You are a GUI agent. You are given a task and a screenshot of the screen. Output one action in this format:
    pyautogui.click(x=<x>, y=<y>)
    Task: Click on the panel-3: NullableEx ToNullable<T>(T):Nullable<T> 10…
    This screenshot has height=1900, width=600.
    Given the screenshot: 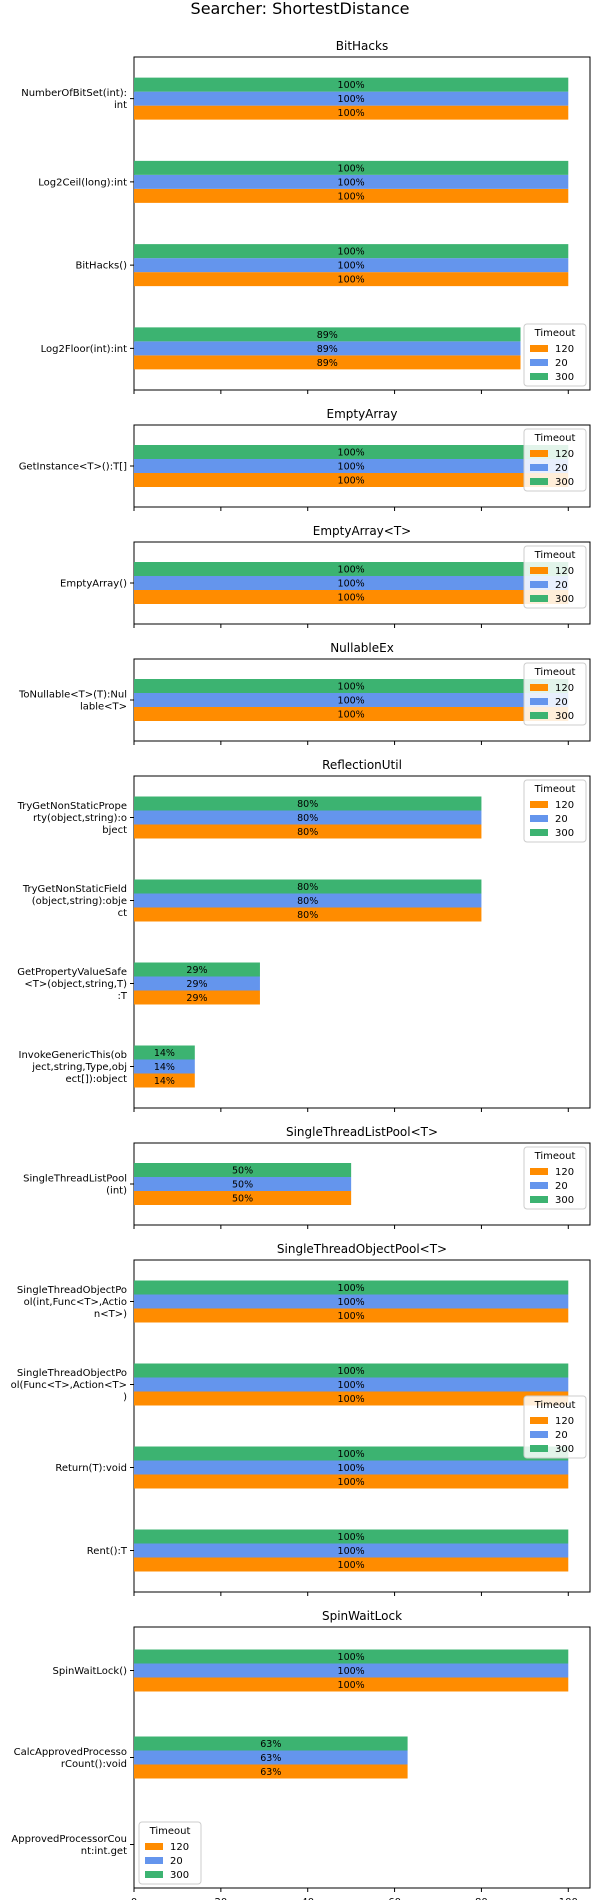 What is the action you would take?
    pyautogui.click(x=304, y=693)
    